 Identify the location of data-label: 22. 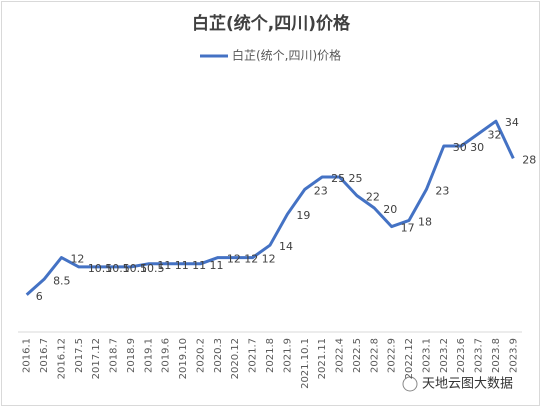
(373, 197).